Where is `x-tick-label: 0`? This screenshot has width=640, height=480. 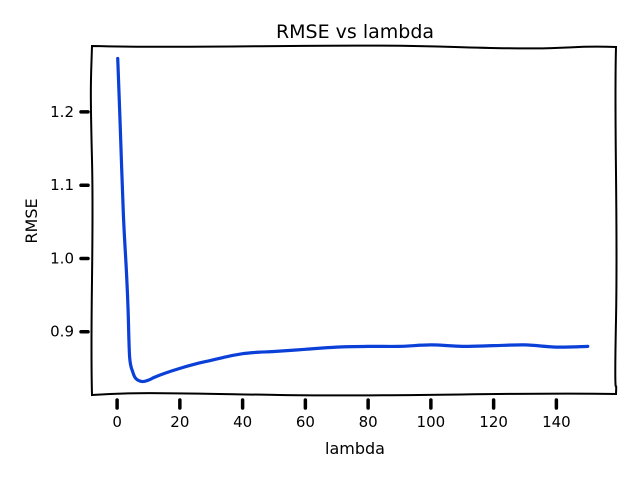
x-tick-label: 0 is located at coordinates (117, 422).